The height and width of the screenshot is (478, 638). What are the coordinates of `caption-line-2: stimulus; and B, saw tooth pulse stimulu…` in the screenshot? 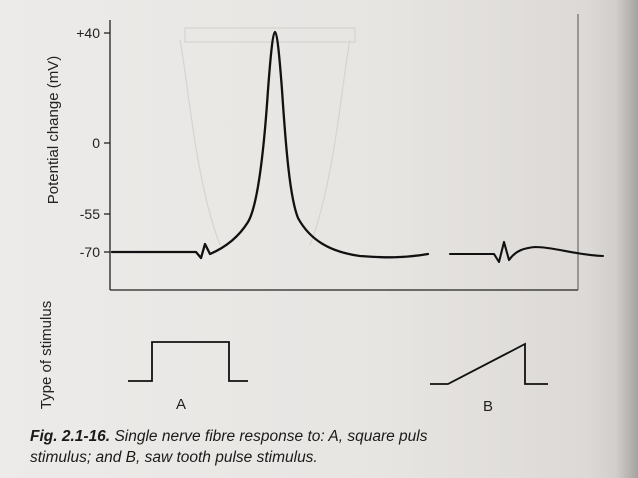 It's located at (174, 457).